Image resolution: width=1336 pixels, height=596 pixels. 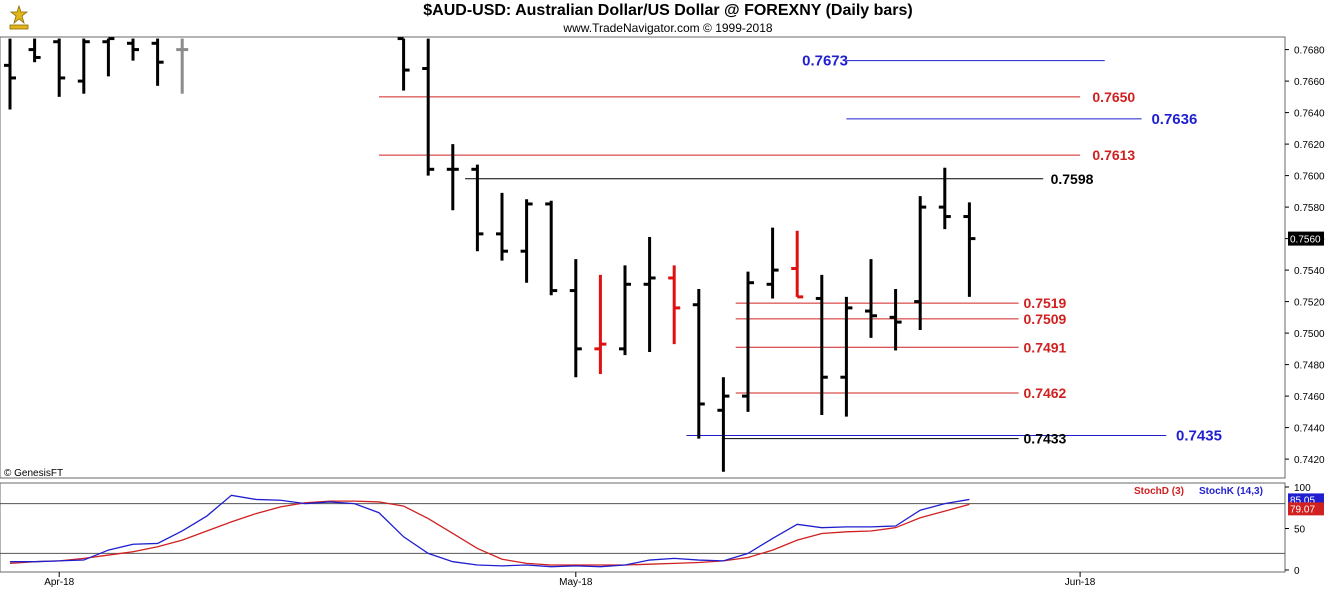 I want to click on stoch-last-value-label: 79.07, so click(x=1302, y=509).